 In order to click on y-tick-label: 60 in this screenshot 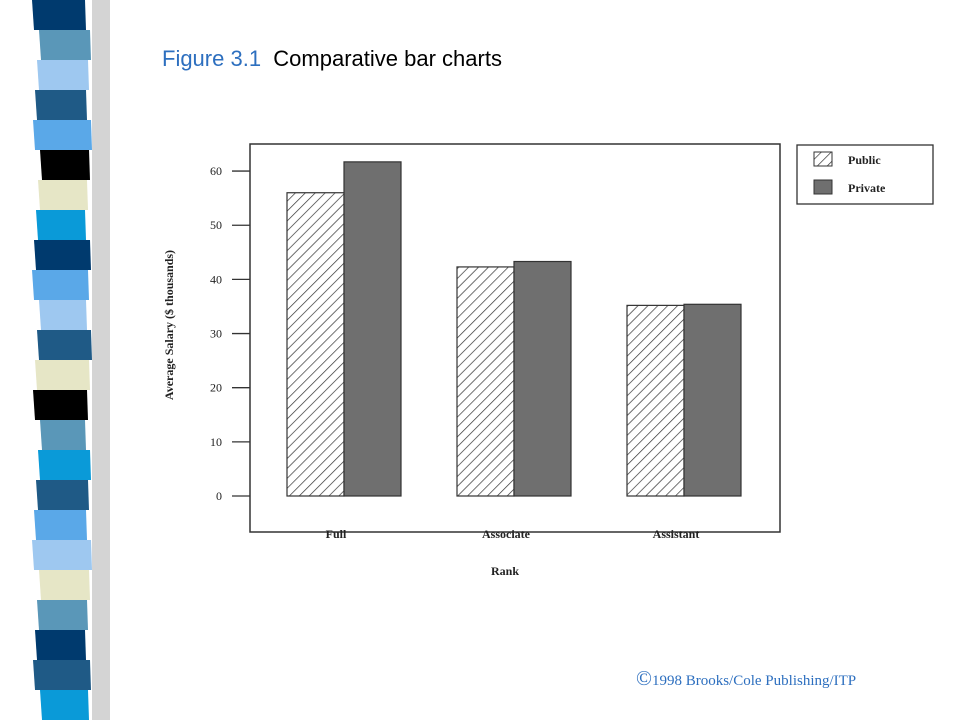, I will do `click(216, 171)`.